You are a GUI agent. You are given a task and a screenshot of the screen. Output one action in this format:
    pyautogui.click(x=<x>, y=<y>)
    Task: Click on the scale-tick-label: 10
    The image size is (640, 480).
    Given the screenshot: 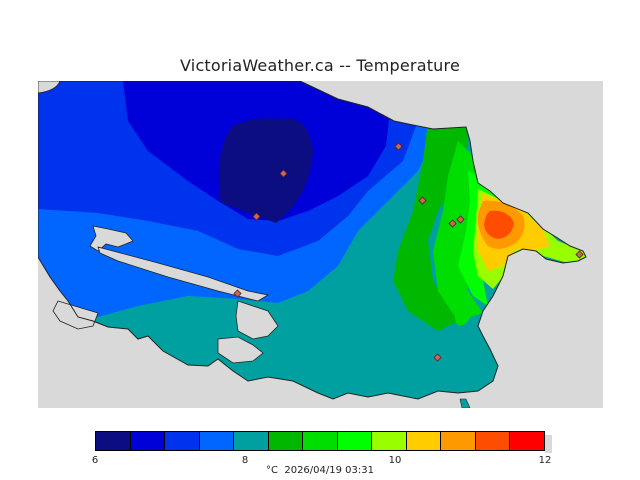 What is the action you would take?
    pyautogui.click(x=395, y=460)
    